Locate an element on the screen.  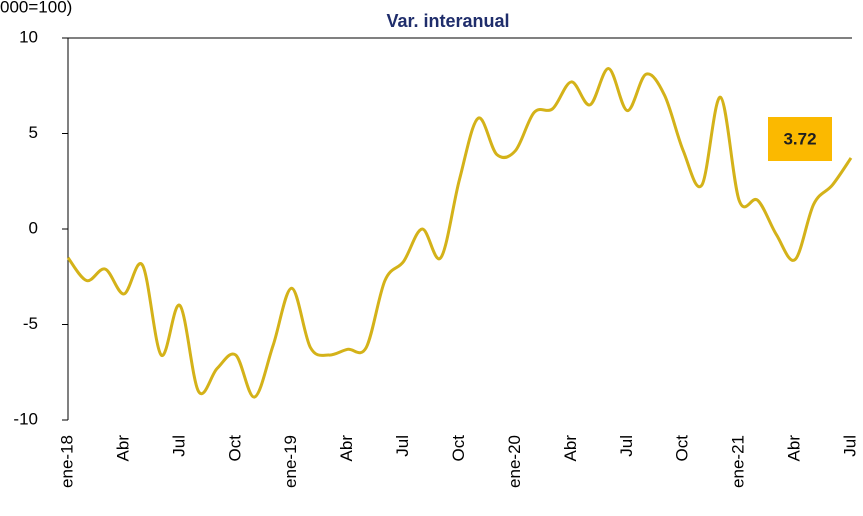
y-tick-label: 10 is located at coordinates (28, 36).